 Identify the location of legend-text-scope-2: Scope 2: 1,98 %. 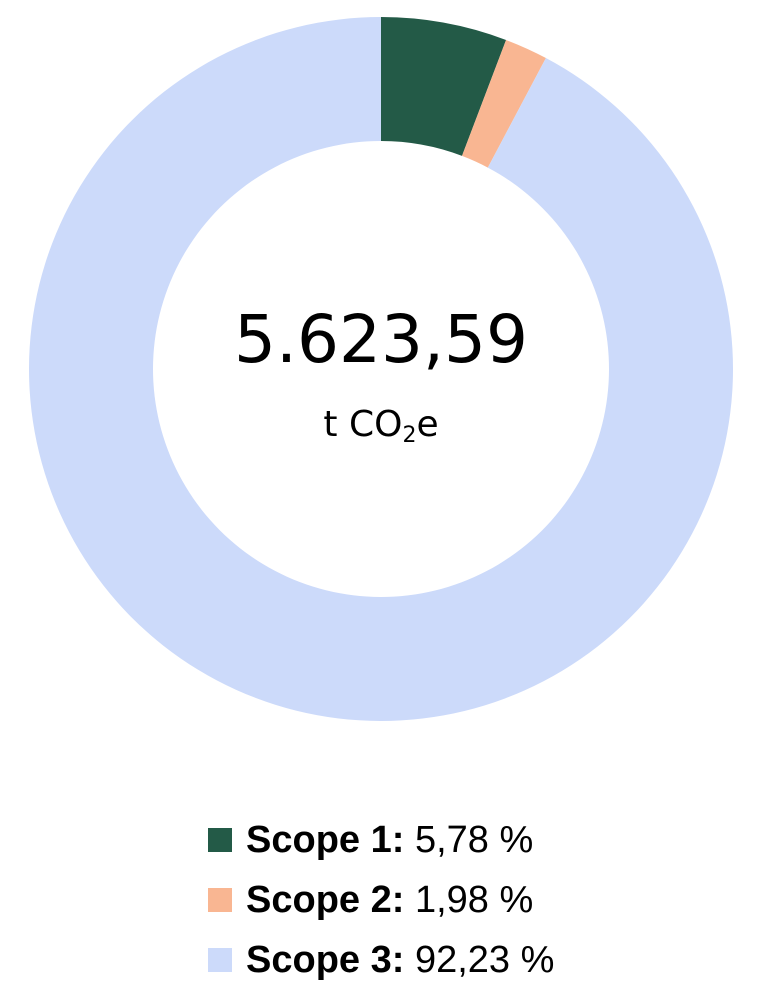
(390, 899).